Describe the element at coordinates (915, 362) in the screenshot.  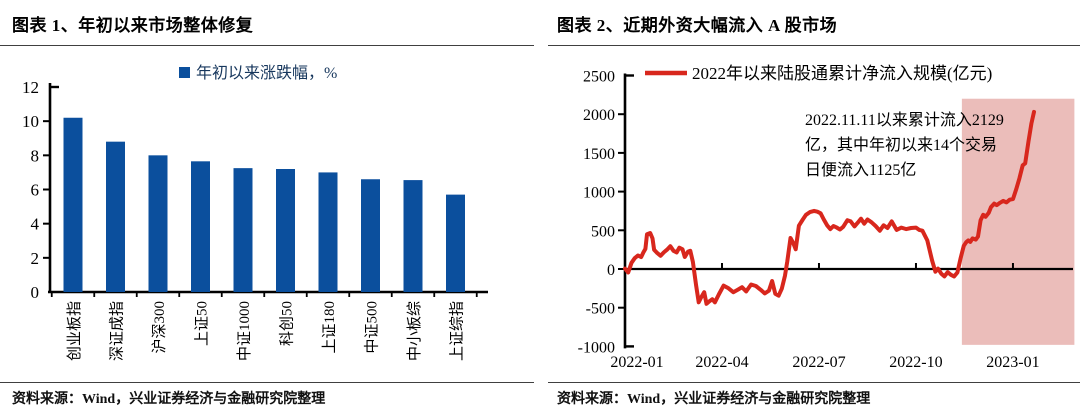
I see `x-tick-label: 2022-10` at that location.